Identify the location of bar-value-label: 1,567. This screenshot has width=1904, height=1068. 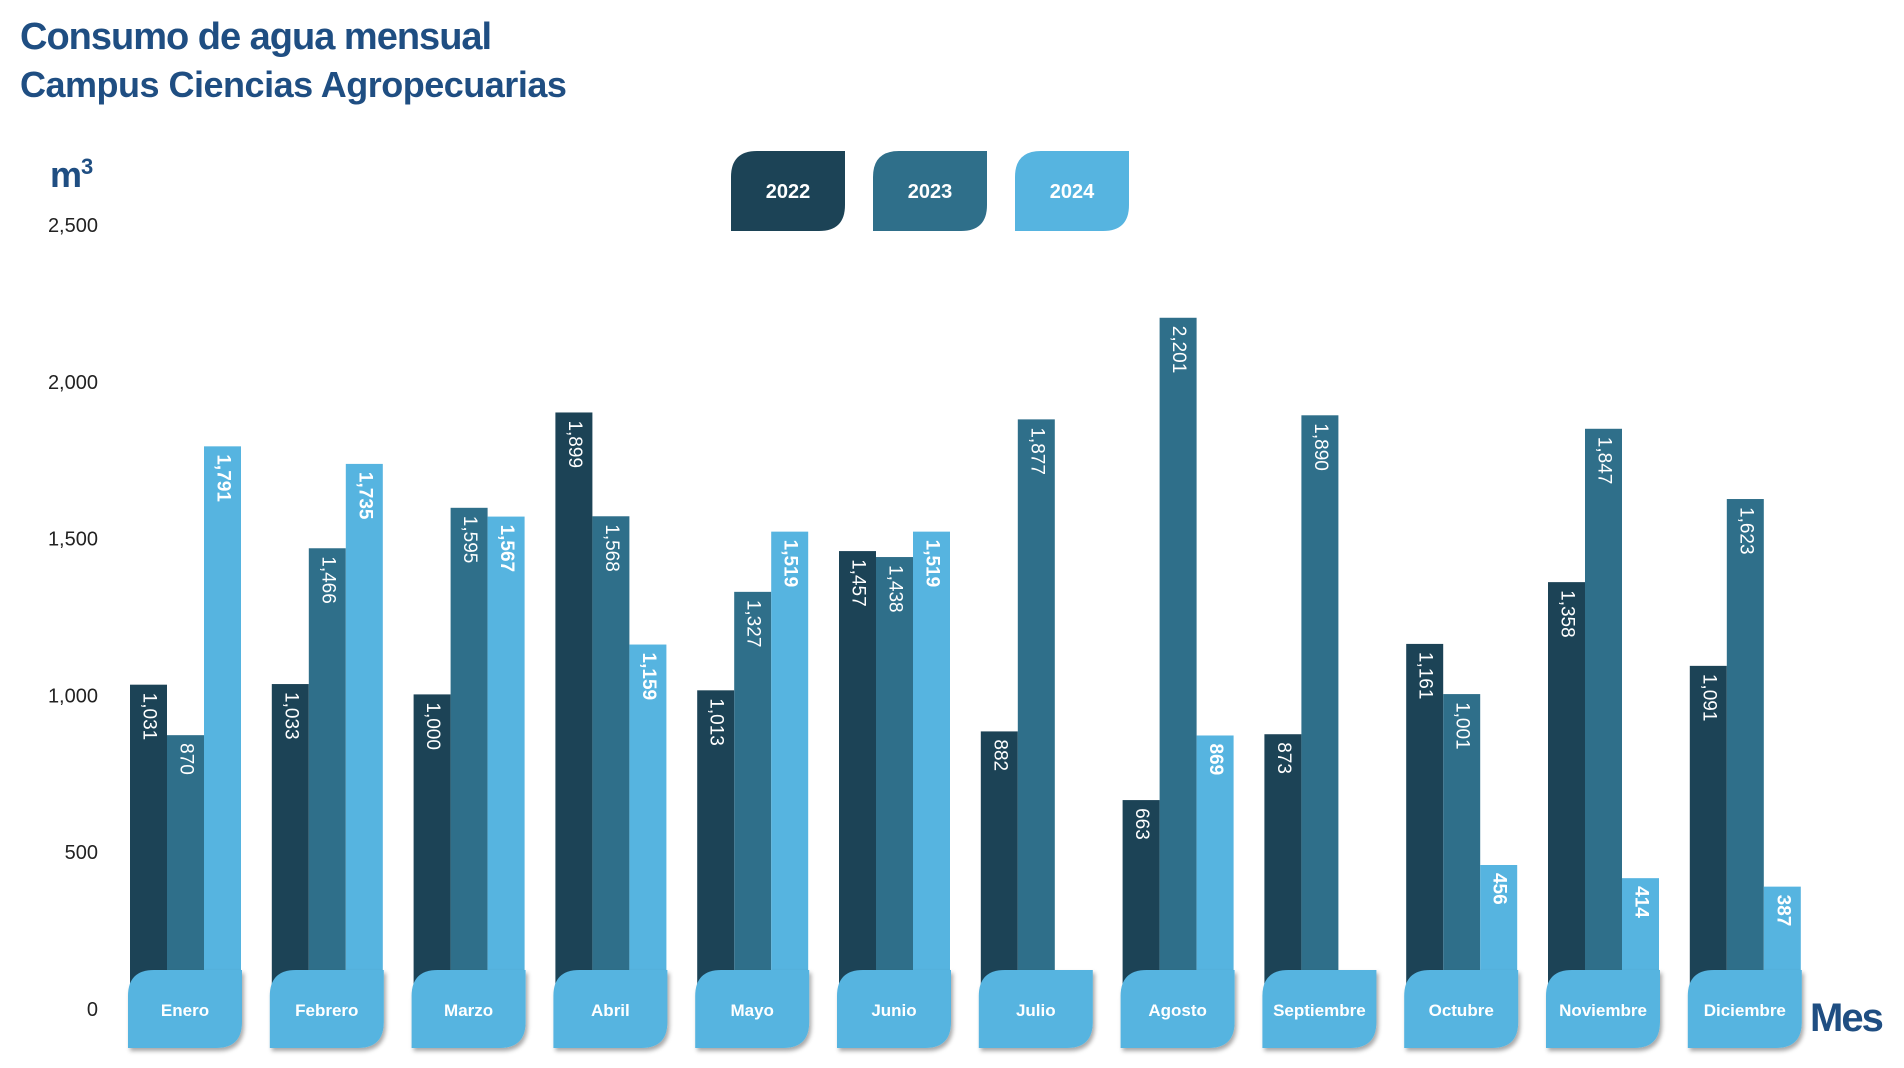
(506, 549).